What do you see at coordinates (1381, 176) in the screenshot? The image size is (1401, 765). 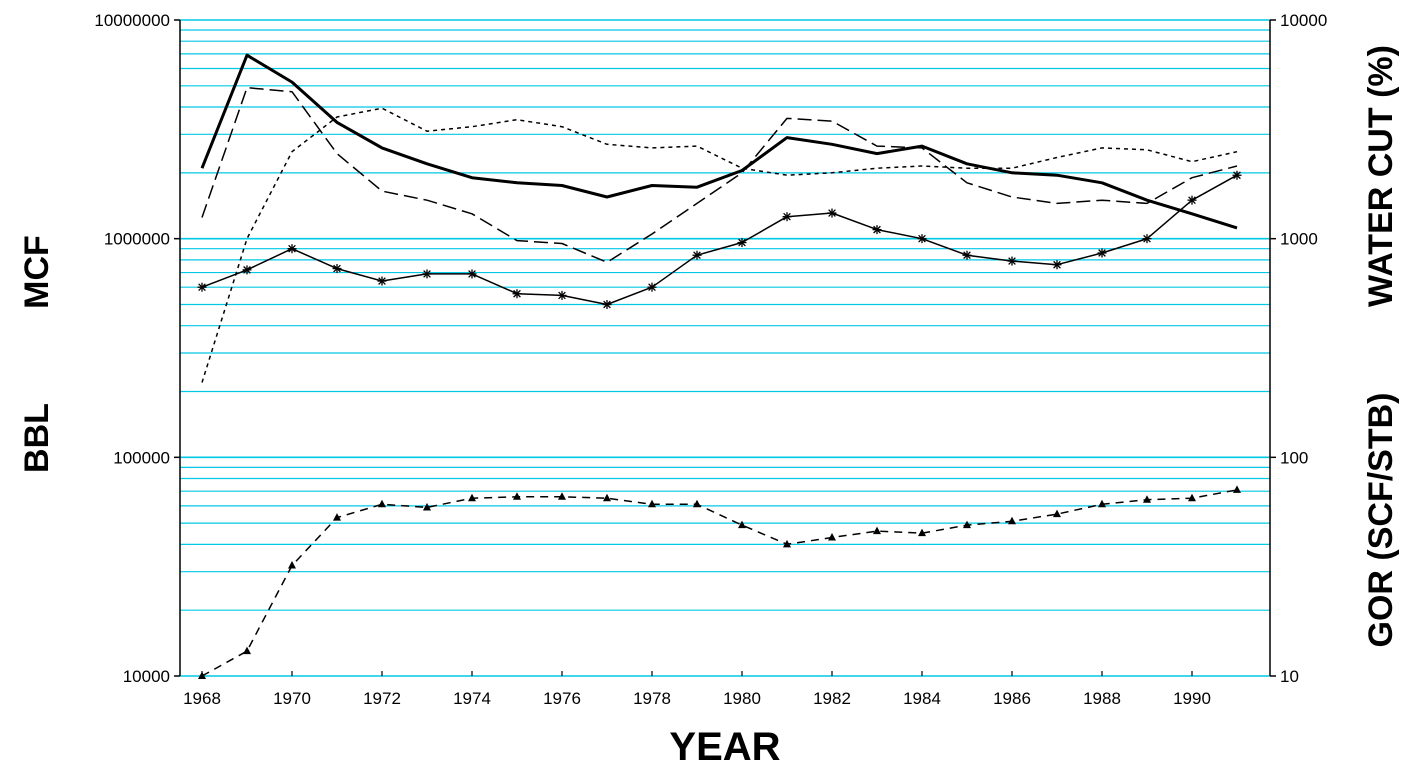 I see `right-axis-title-water-cut: WATER CUT (%)` at bounding box center [1381, 176].